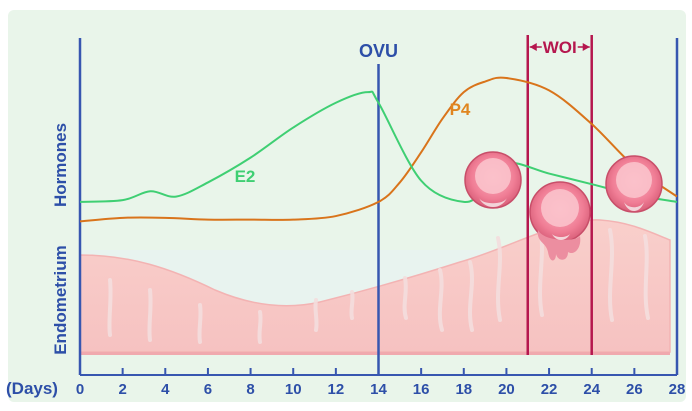 The height and width of the screenshot is (411, 692). Describe the element at coordinates (250, 389) in the screenshot. I see `x-tick-label: 8` at that location.